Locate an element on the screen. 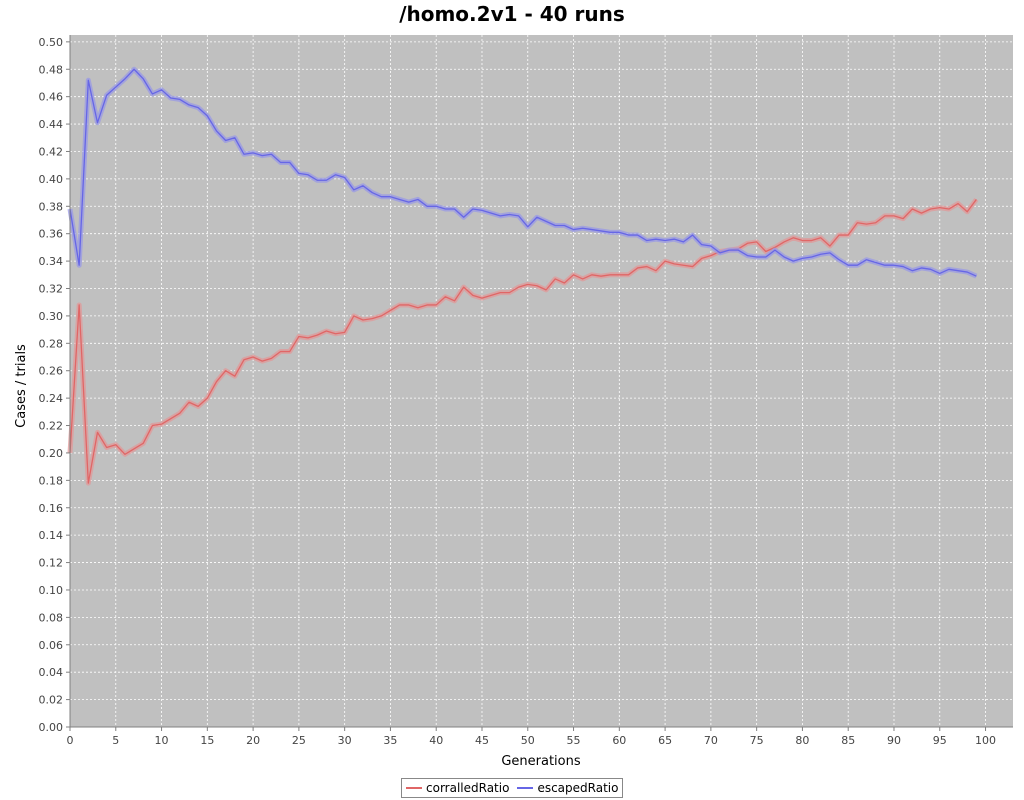  legend-item-corralled: corralledRatio is located at coordinates (457, 788).